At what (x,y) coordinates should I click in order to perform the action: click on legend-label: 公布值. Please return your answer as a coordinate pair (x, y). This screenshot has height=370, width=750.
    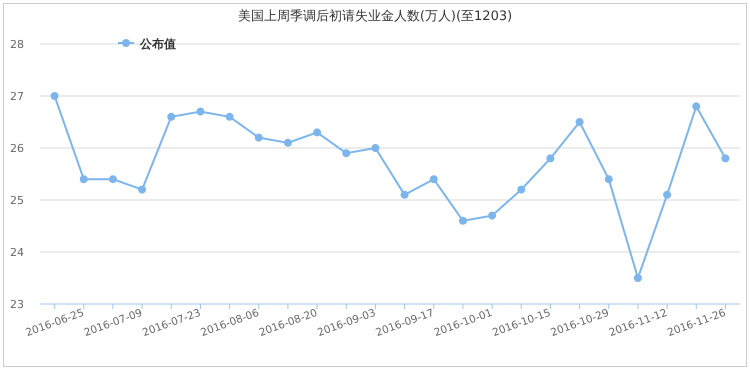
    Looking at the image, I should click on (157, 44).